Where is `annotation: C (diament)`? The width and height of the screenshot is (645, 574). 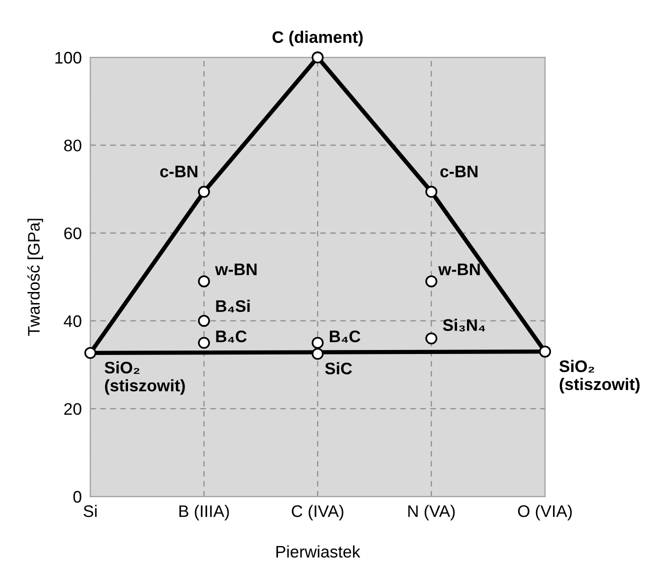
annotation: C (diament) is located at coordinates (317, 38).